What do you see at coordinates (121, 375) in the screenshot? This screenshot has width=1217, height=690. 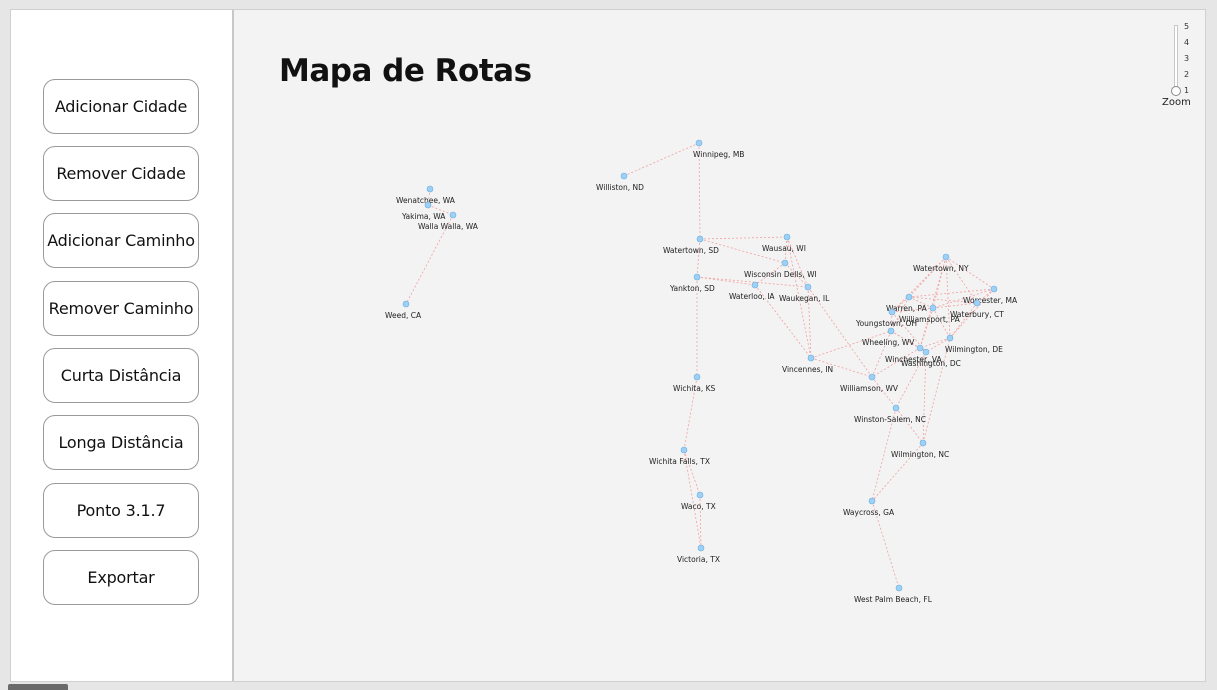 I see `short-distance-button: Curta Distância` at bounding box center [121, 375].